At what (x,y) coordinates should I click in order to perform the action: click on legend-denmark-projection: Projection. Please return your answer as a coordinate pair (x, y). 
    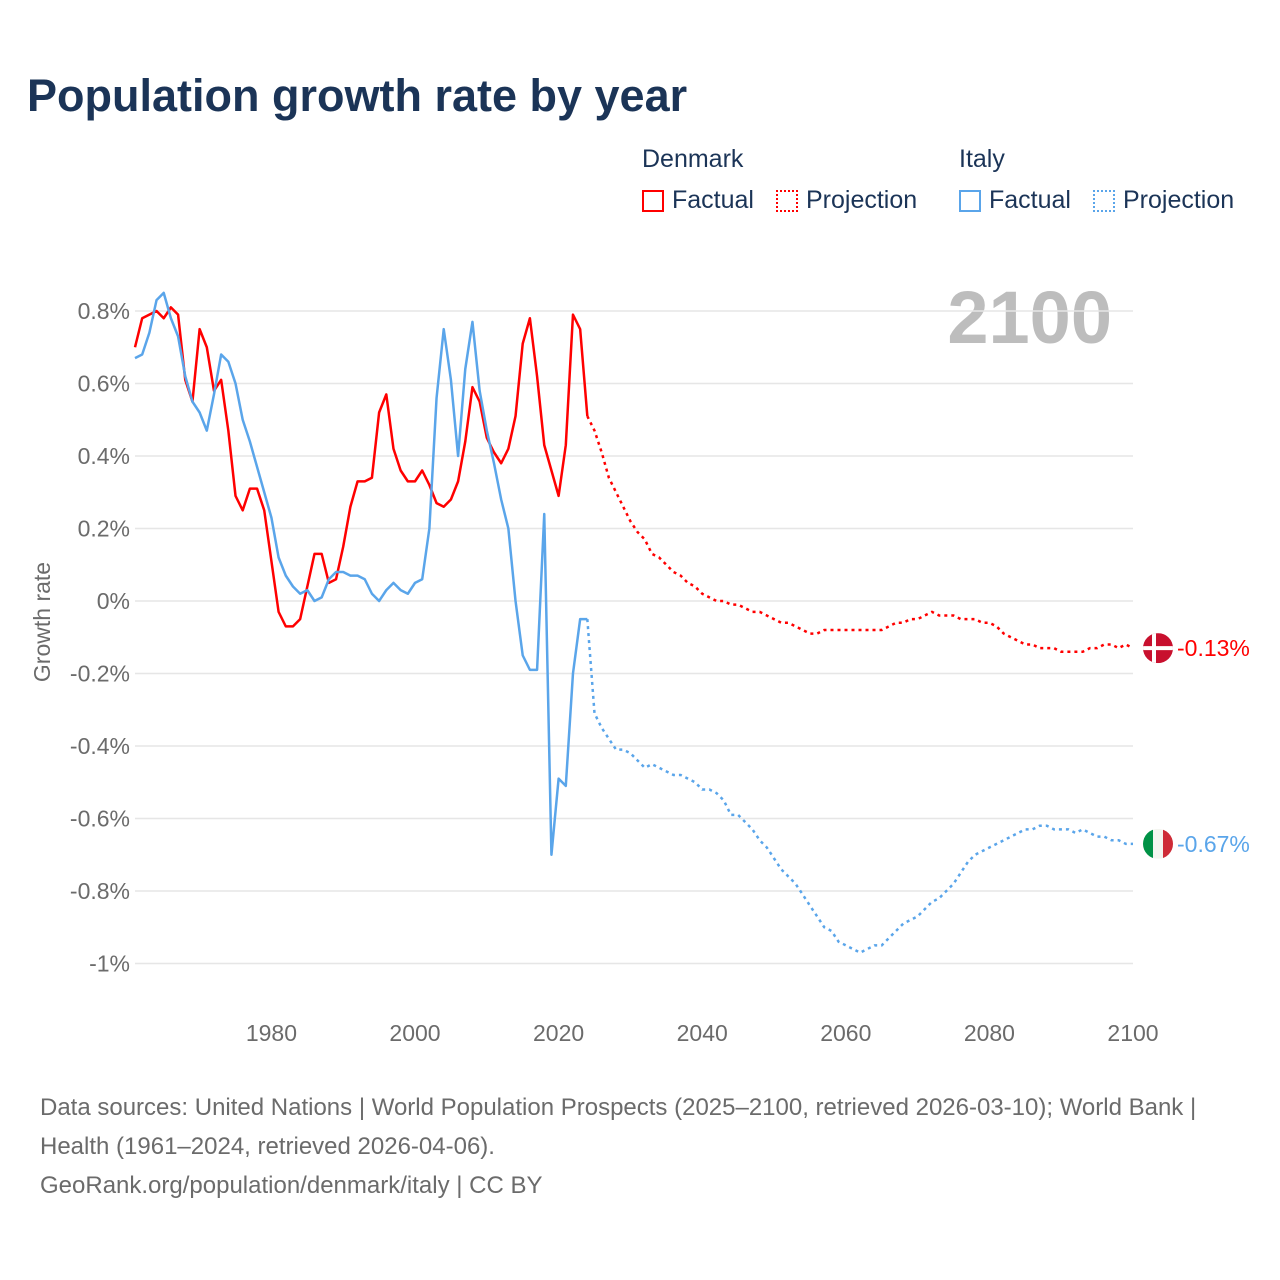
    Looking at the image, I should click on (846, 200).